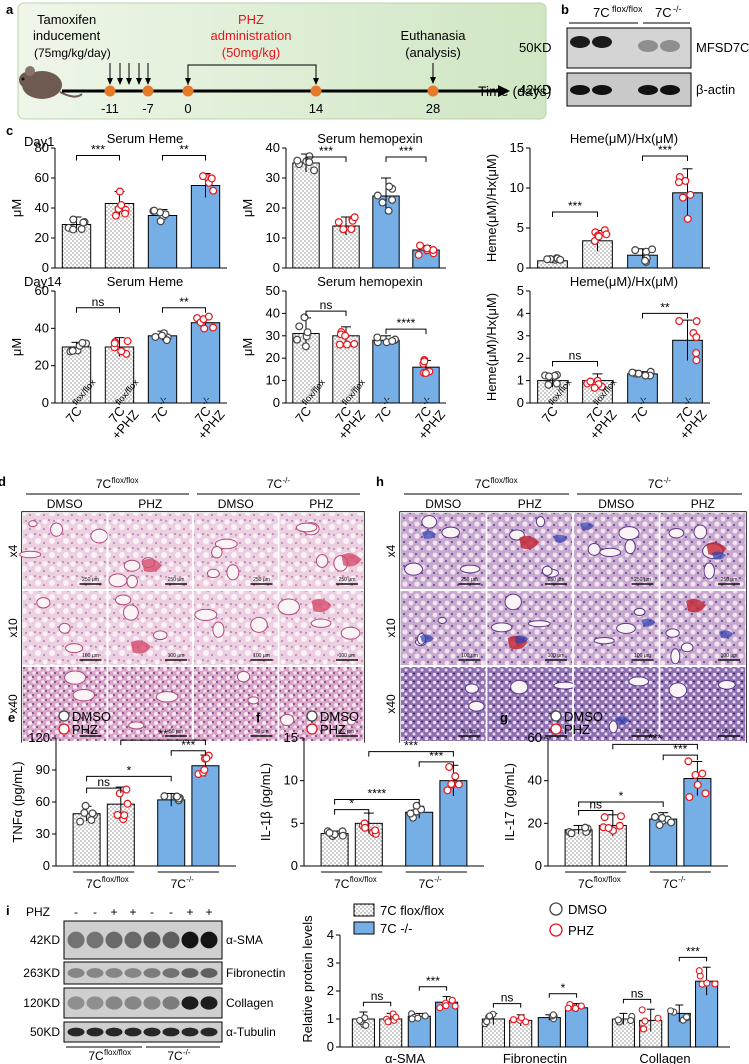  I want to click on group-label: 7C, so click(94, 884).